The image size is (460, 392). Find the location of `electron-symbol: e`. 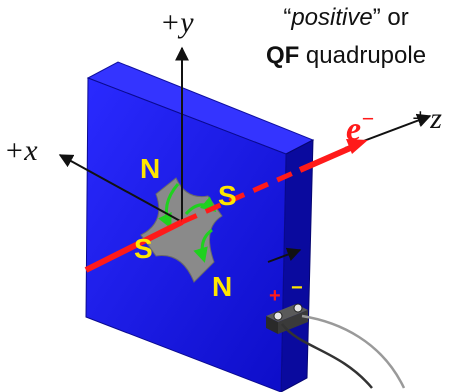

electron-symbol: e is located at coordinates (353, 129).